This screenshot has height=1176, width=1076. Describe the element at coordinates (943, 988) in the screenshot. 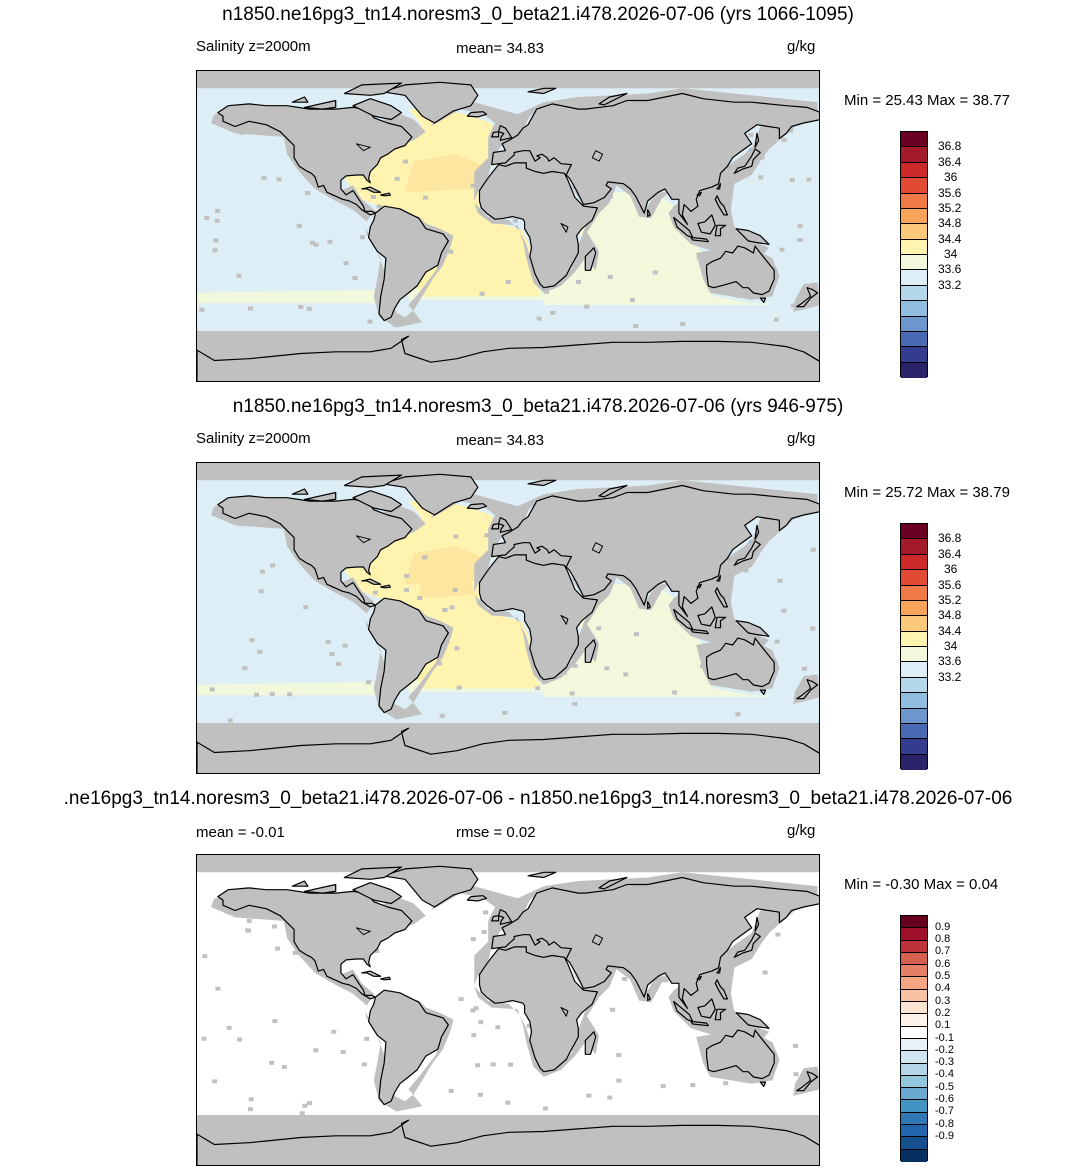

I see `colorbar-tick-label: 0.4` at that location.